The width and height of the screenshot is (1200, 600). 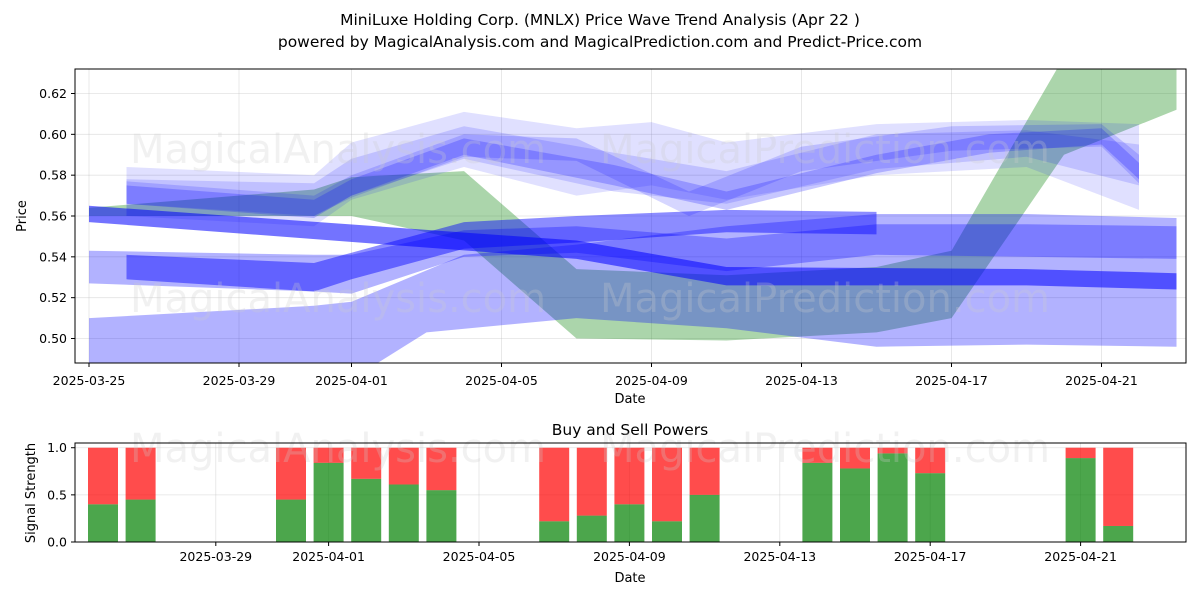 What do you see at coordinates (629, 556) in the screenshot?
I see `sub-x-tick-label: 2025-04-09` at bounding box center [629, 556].